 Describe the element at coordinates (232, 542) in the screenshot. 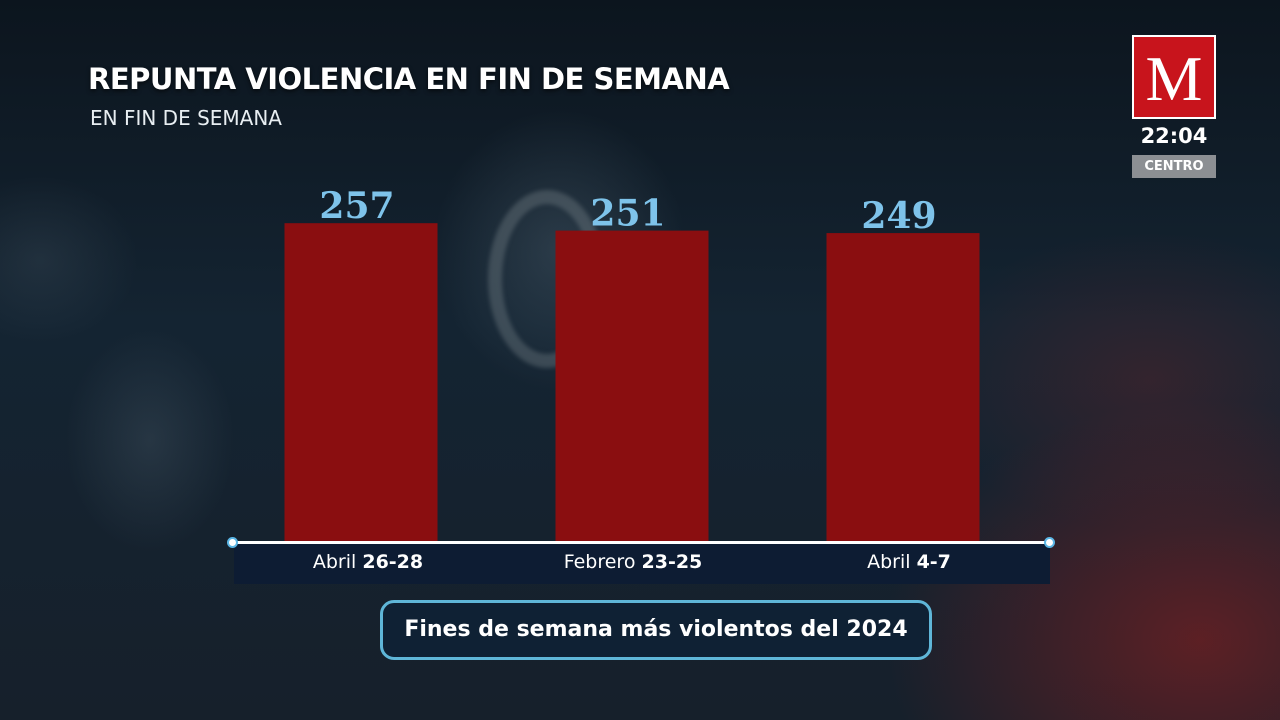

I see `x-axis-start-dot` at that location.